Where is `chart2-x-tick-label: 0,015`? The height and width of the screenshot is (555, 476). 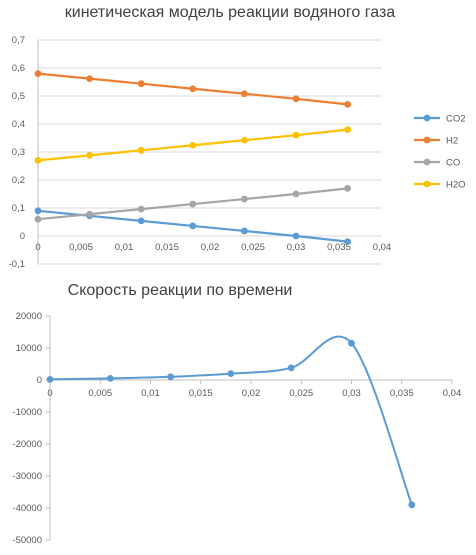
chart2-x-tick-label: 0,015 is located at coordinates (201, 393).